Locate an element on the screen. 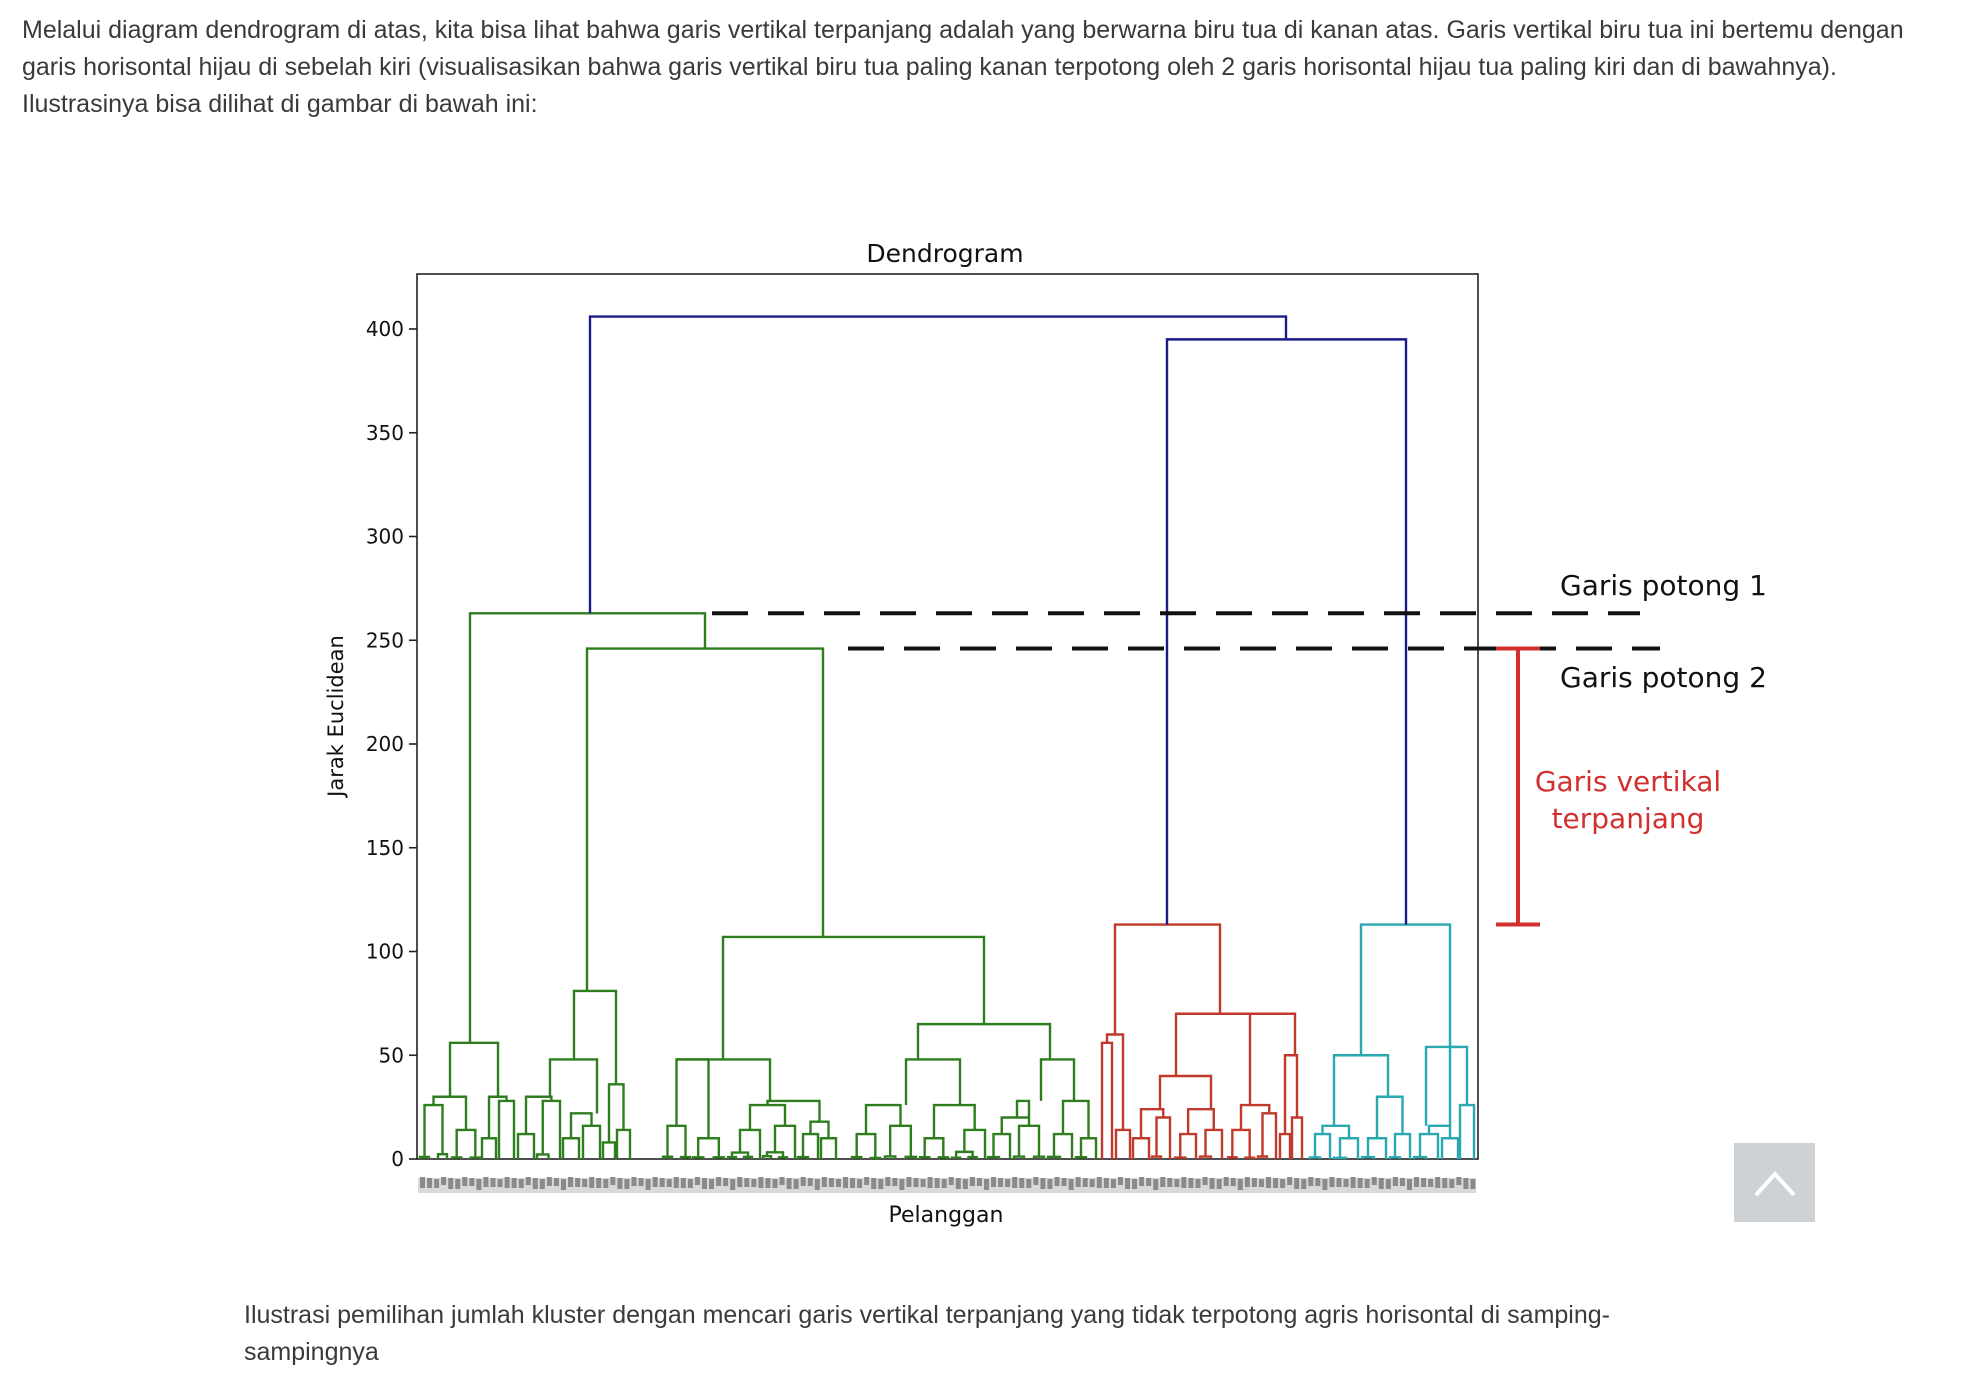  chevron-up-icon is located at coordinates (1774, 1183).